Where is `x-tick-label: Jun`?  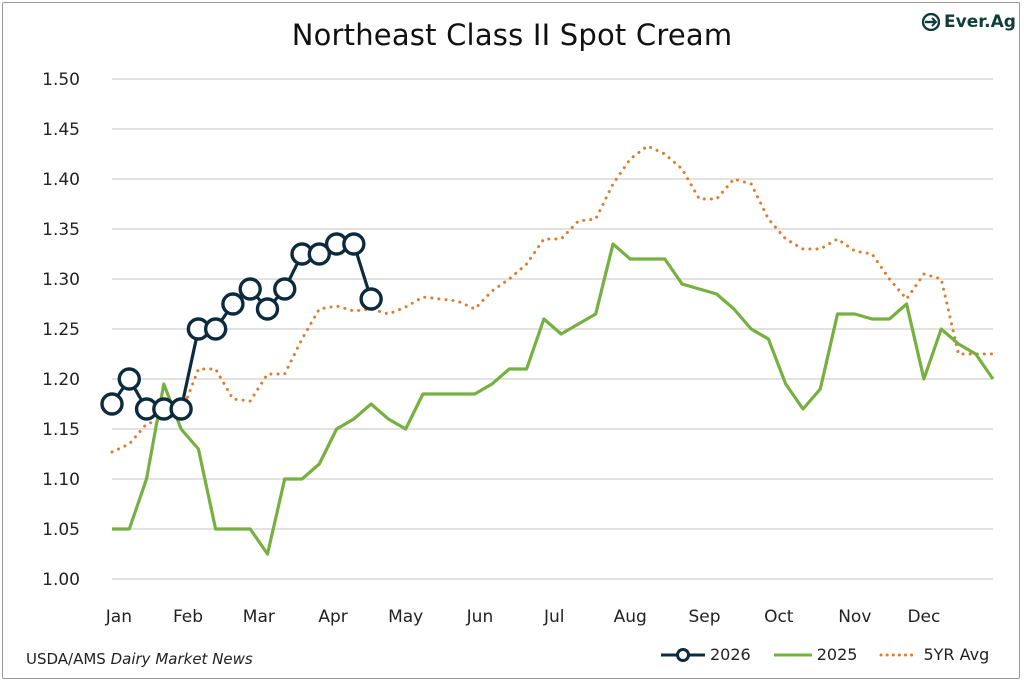
x-tick-label: Jun is located at coordinates (480, 617).